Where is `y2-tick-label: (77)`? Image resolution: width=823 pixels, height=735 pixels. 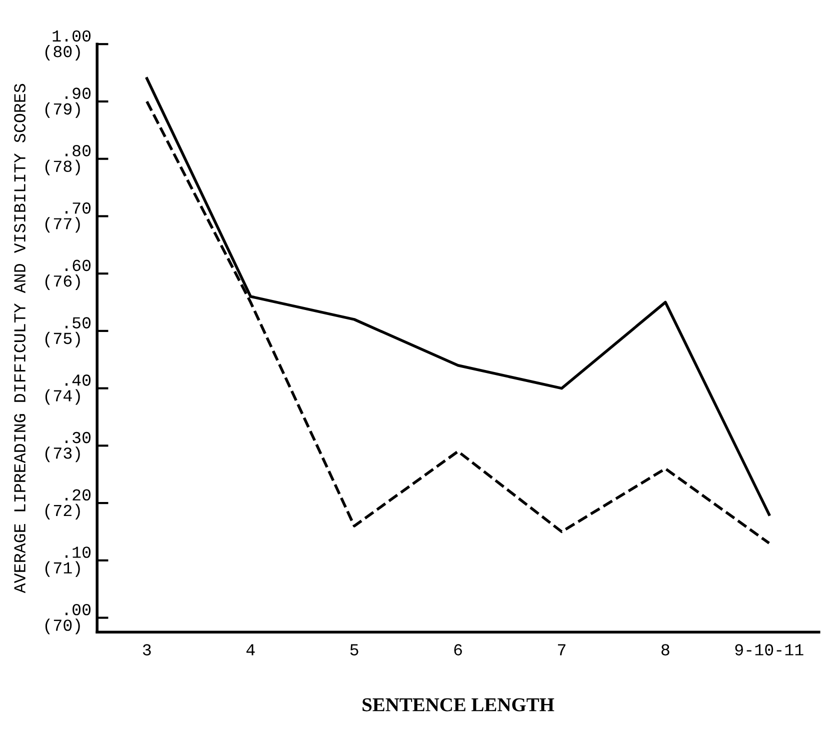
y2-tick-label: (77) is located at coordinates (62, 225).